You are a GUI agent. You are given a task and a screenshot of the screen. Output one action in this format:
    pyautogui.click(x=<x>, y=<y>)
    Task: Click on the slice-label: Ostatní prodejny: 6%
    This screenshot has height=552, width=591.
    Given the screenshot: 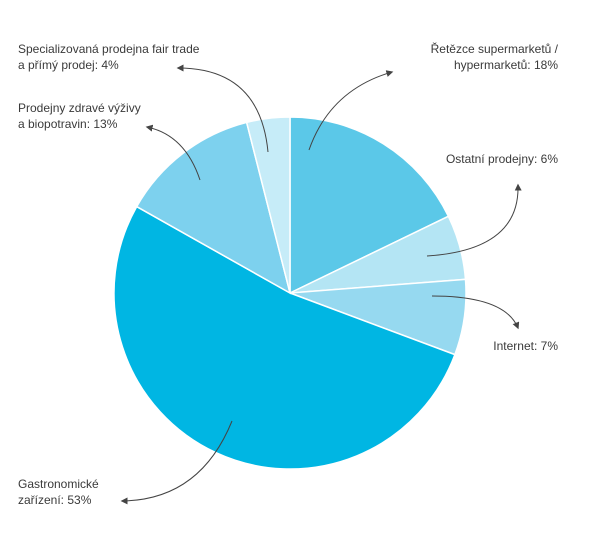 What is the action you would take?
    pyautogui.click(x=502, y=159)
    